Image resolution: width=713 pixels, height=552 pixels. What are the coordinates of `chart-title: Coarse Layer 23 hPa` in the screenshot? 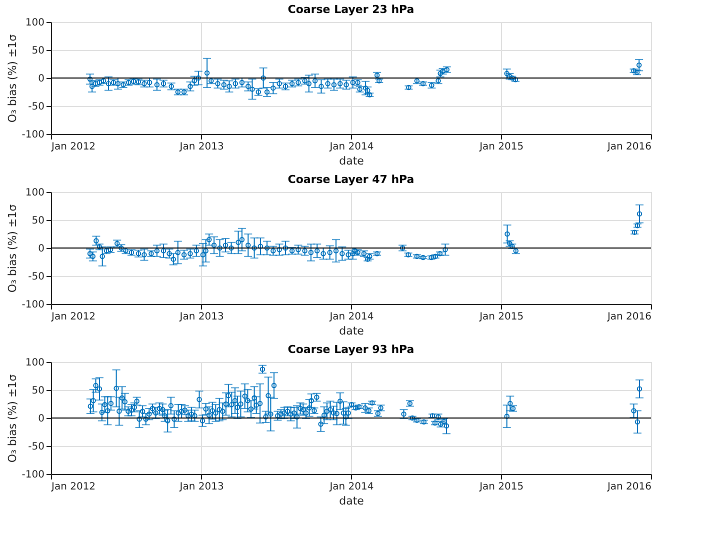 It's located at (351, 9).